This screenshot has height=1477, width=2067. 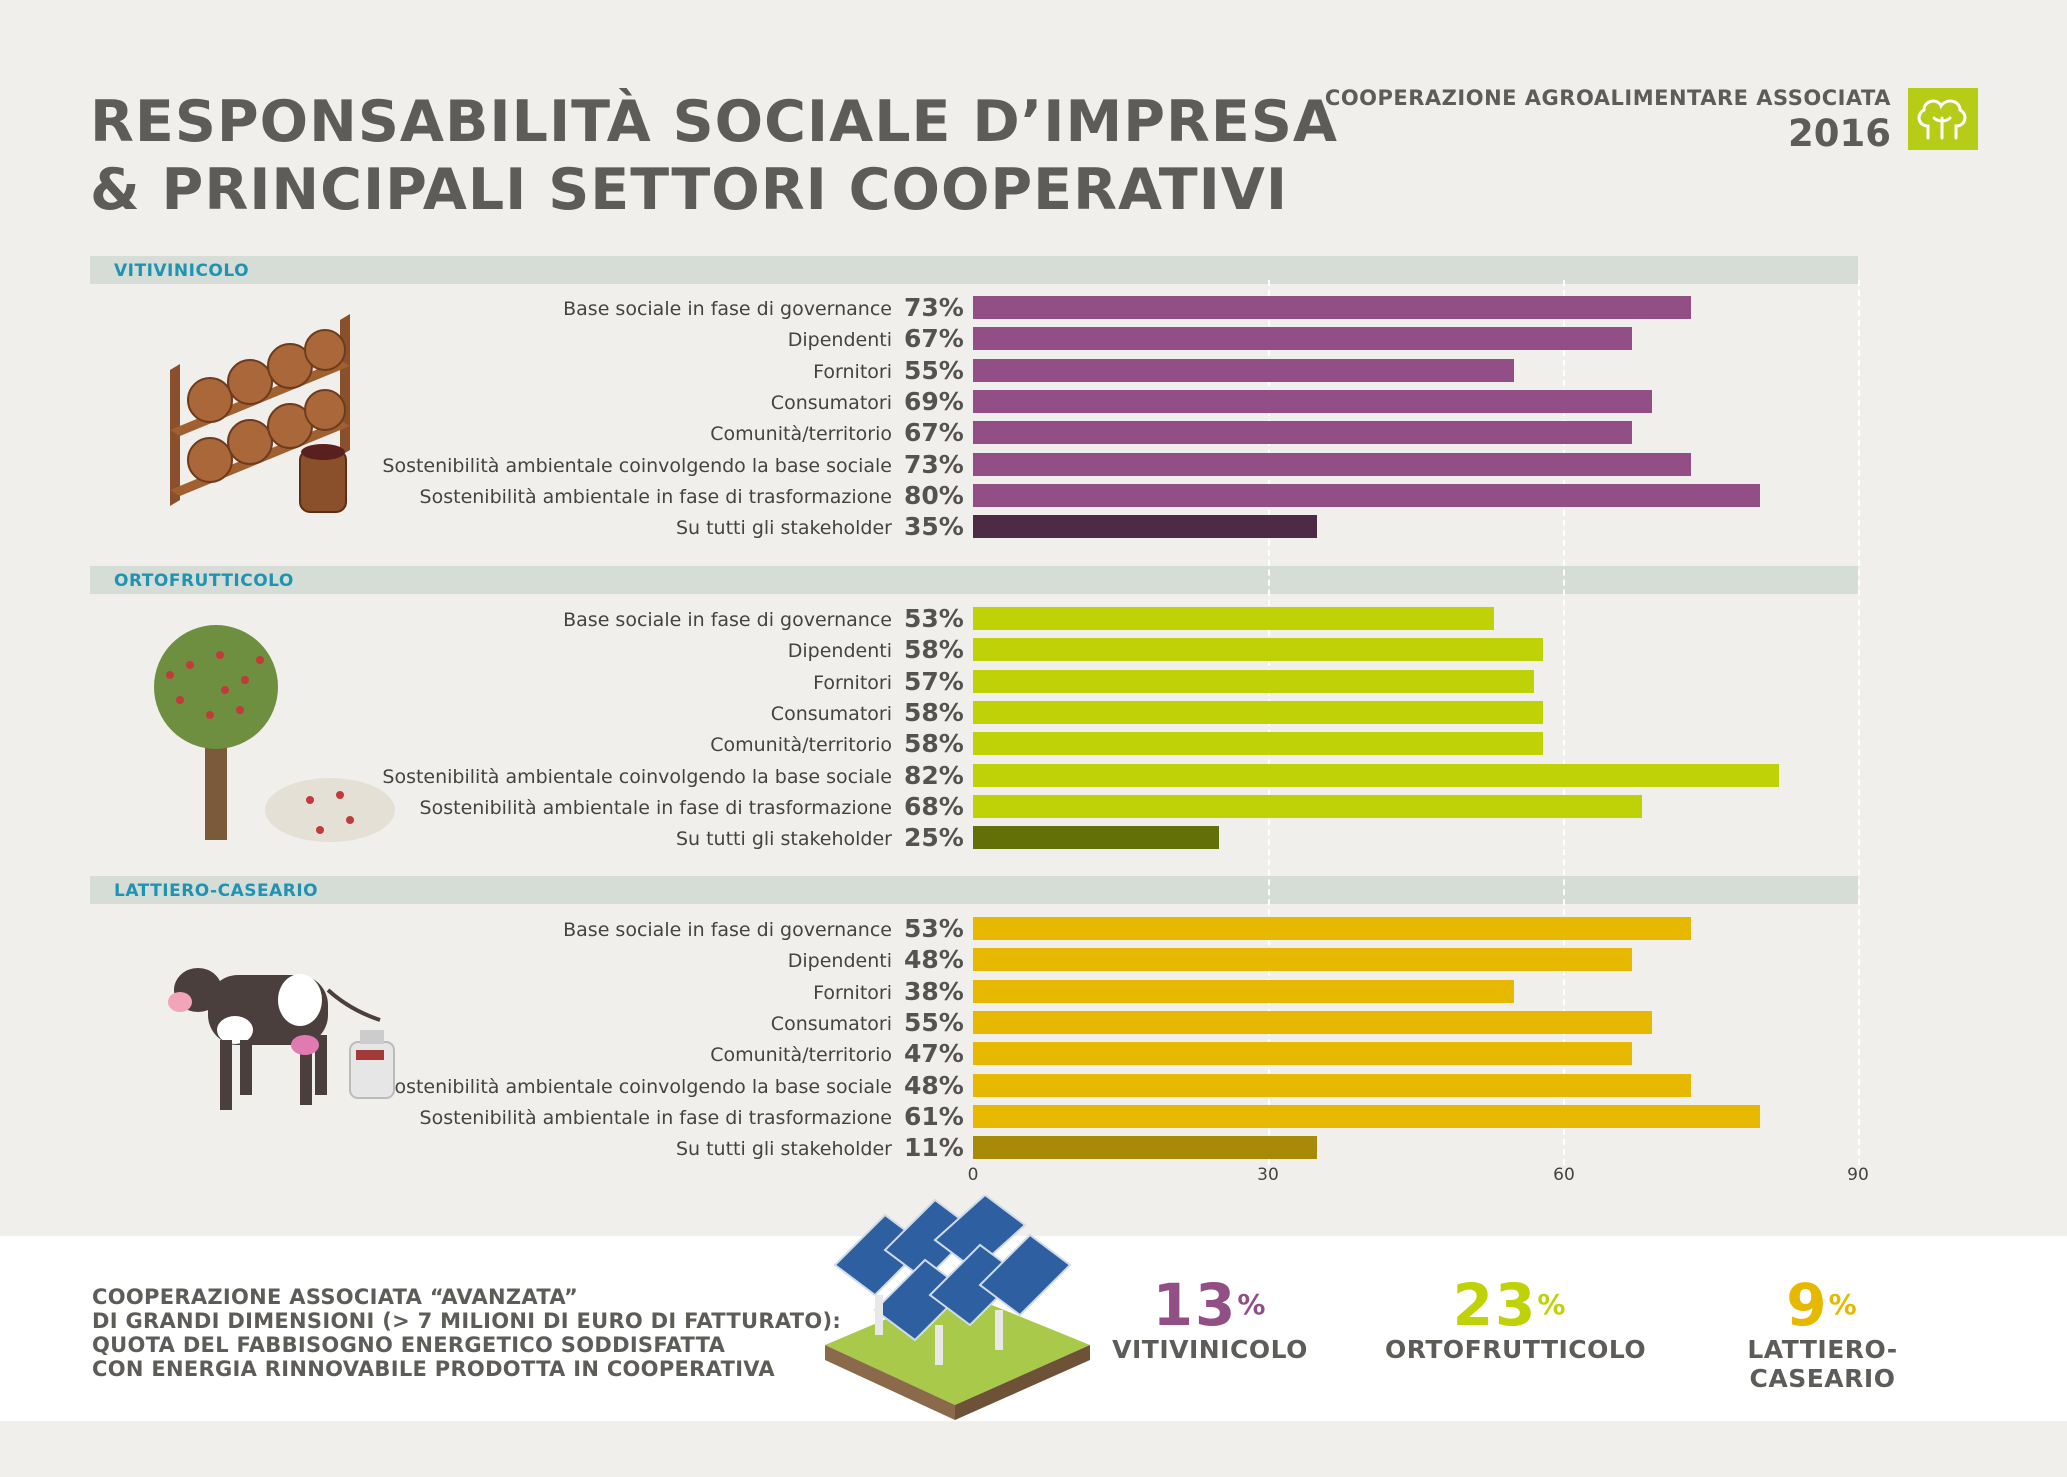 I want to click on x-tick-label: 60, so click(x=1564, y=1175).